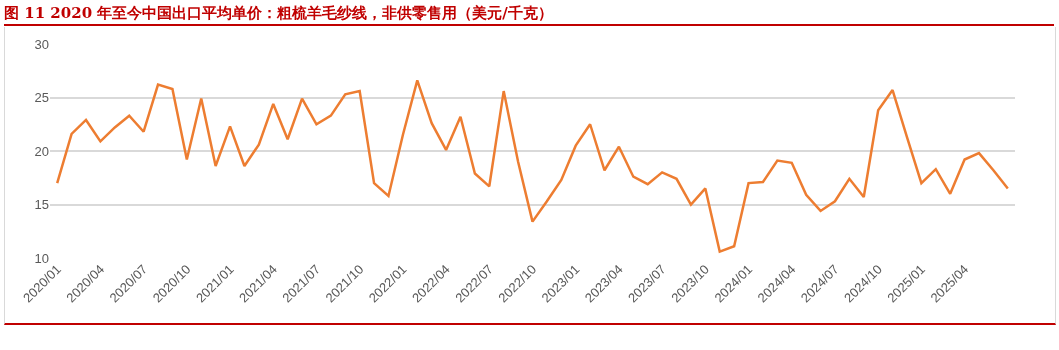 This screenshot has height=350, width=1059. Describe the element at coordinates (41, 258) in the screenshot. I see `y-tick-label: 10` at that location.